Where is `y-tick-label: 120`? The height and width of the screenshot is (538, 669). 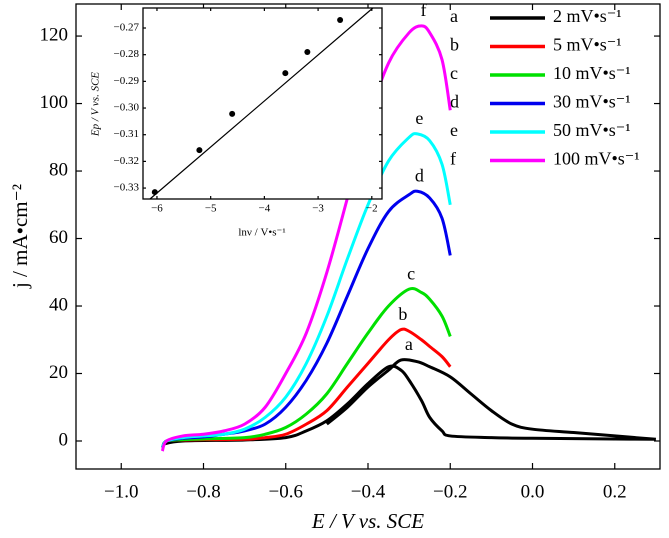 y-tick-label: 120 is located at coordinates (54, 34).